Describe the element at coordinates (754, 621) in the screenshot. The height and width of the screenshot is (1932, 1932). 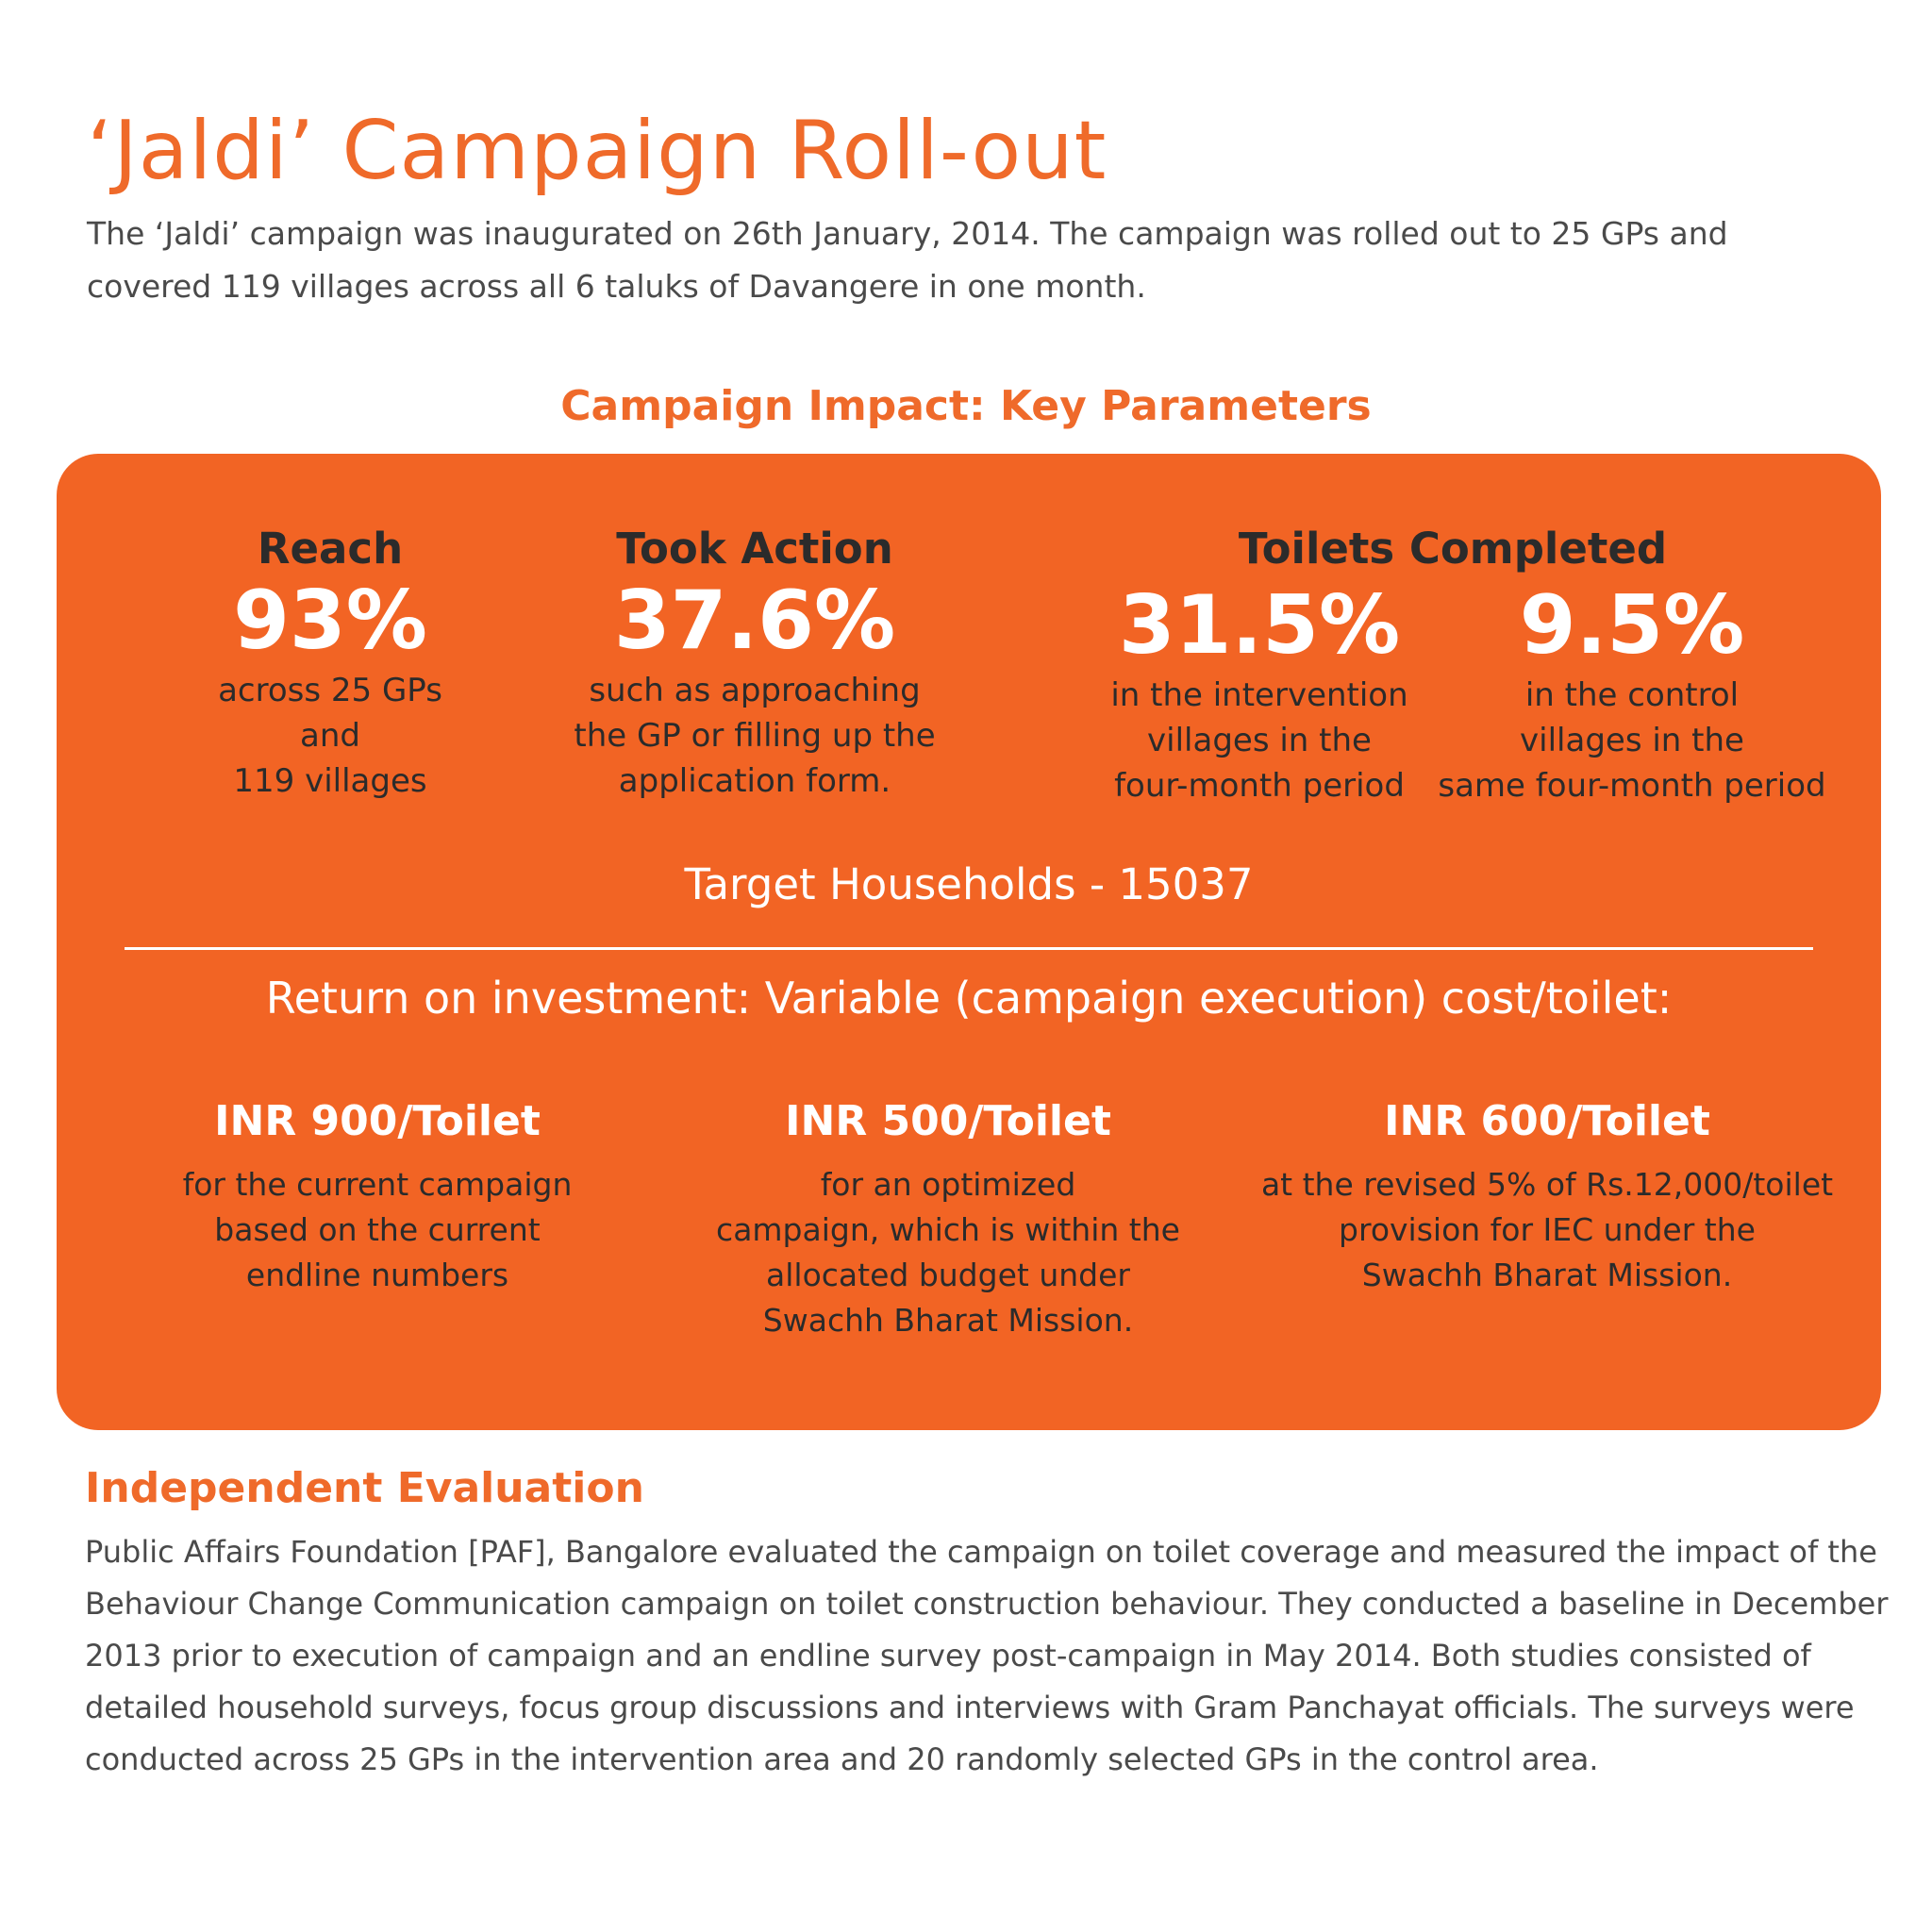
I see `took-action-value: 37.6%` at that location.